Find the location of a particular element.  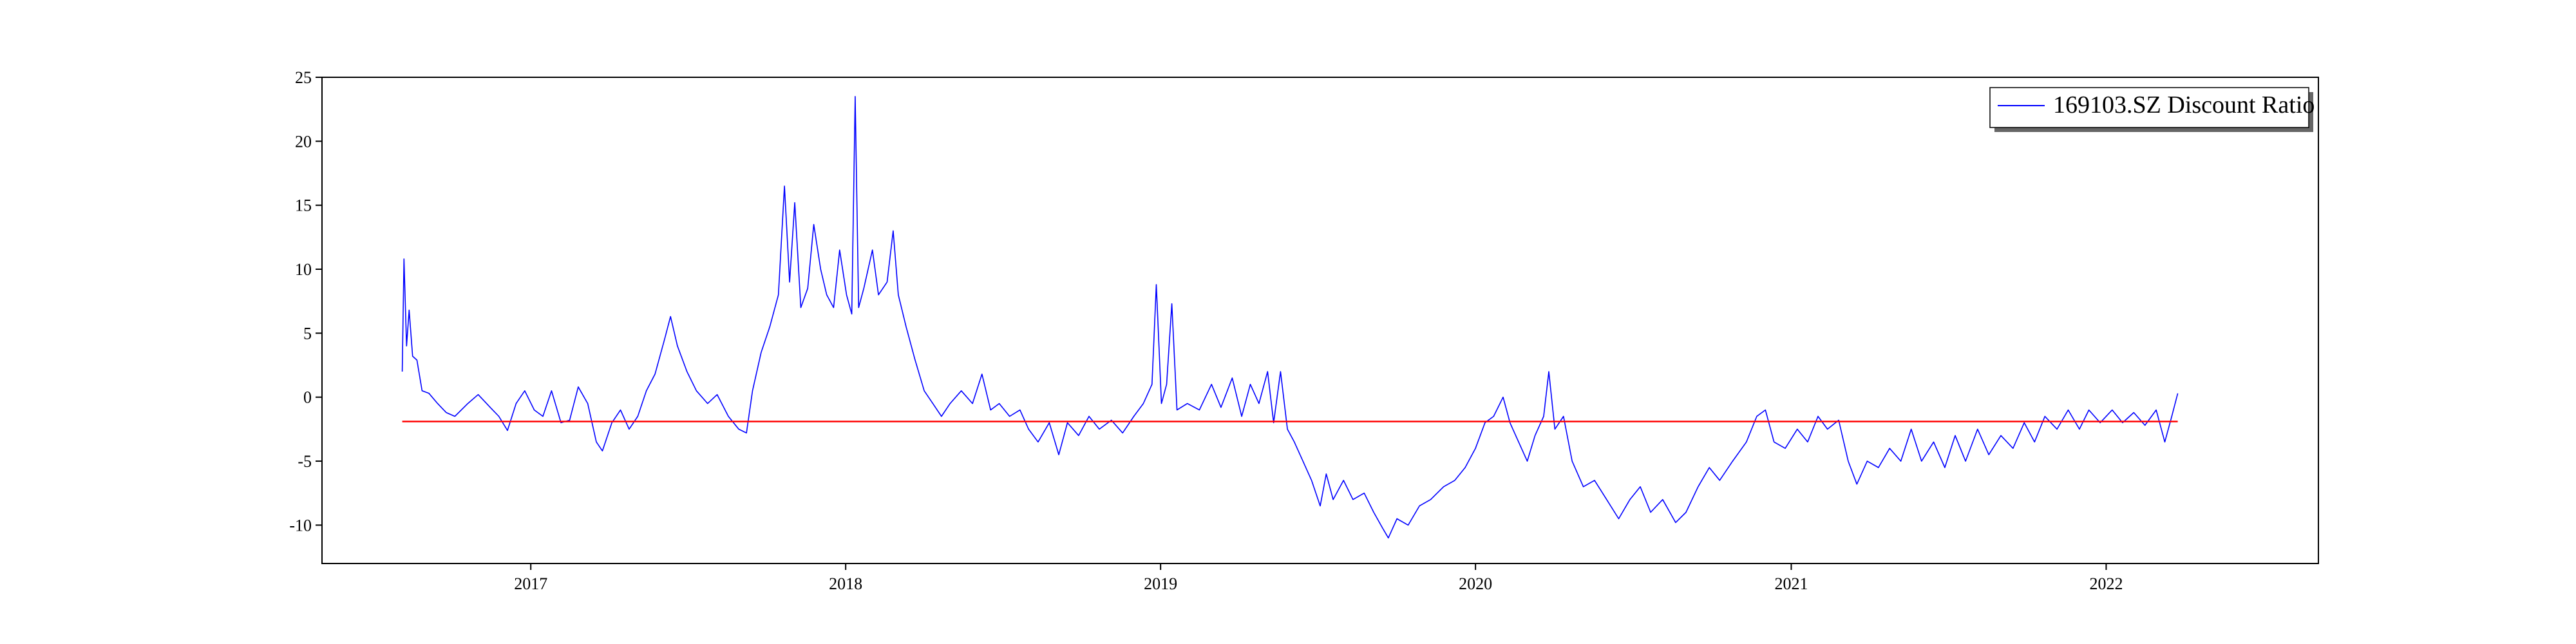

y-tick-label: -5 is located at coordinates (305, 462).